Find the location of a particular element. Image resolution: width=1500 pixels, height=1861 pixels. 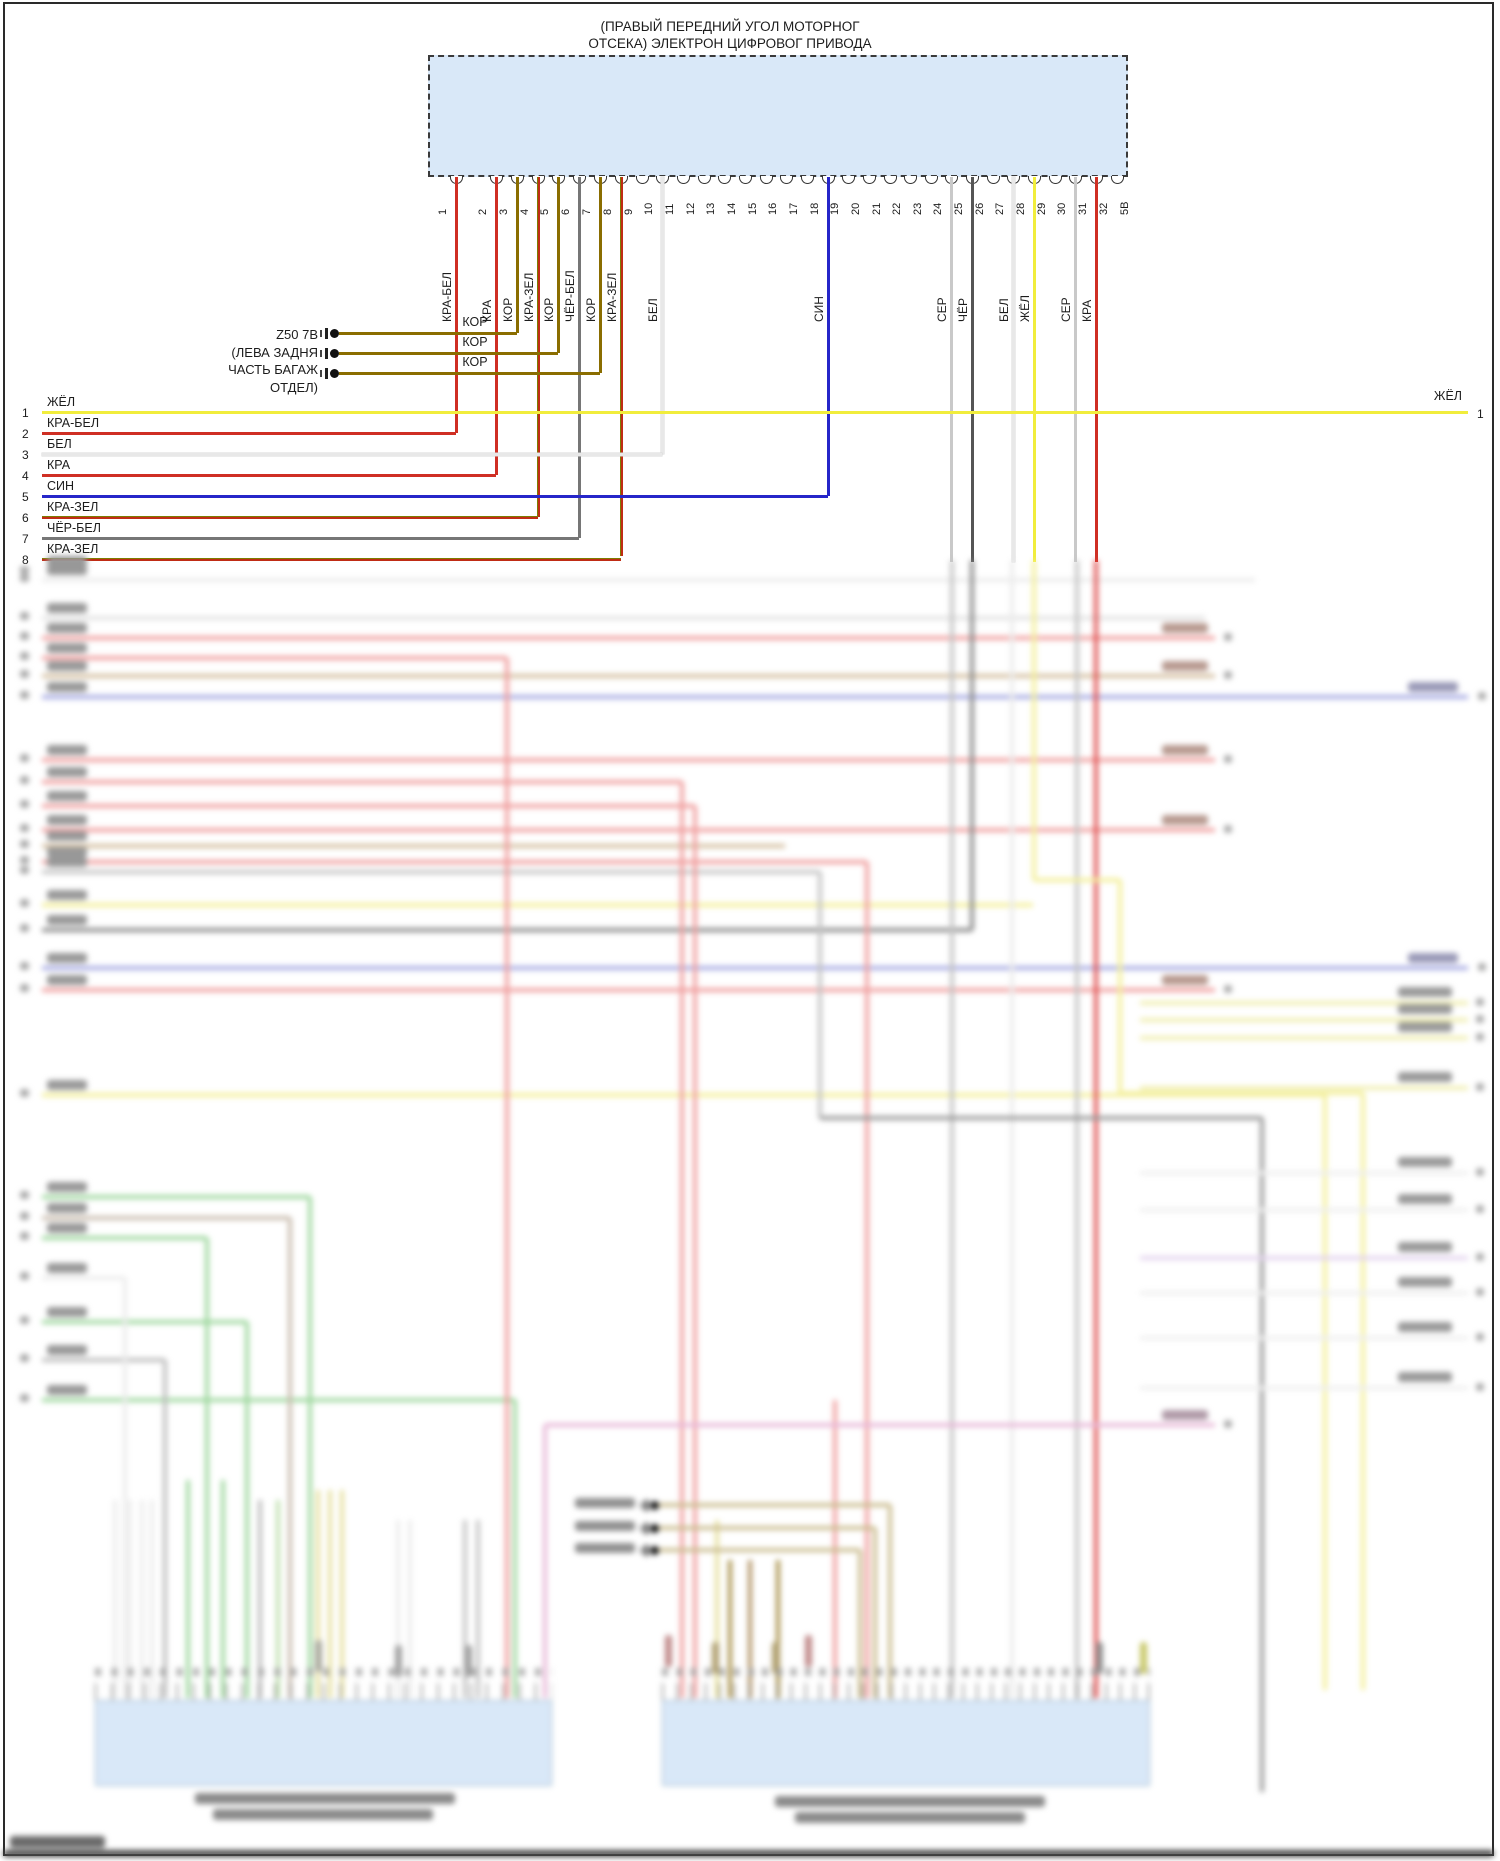

pin-number: 30 is located at coordinates (1062, 208).